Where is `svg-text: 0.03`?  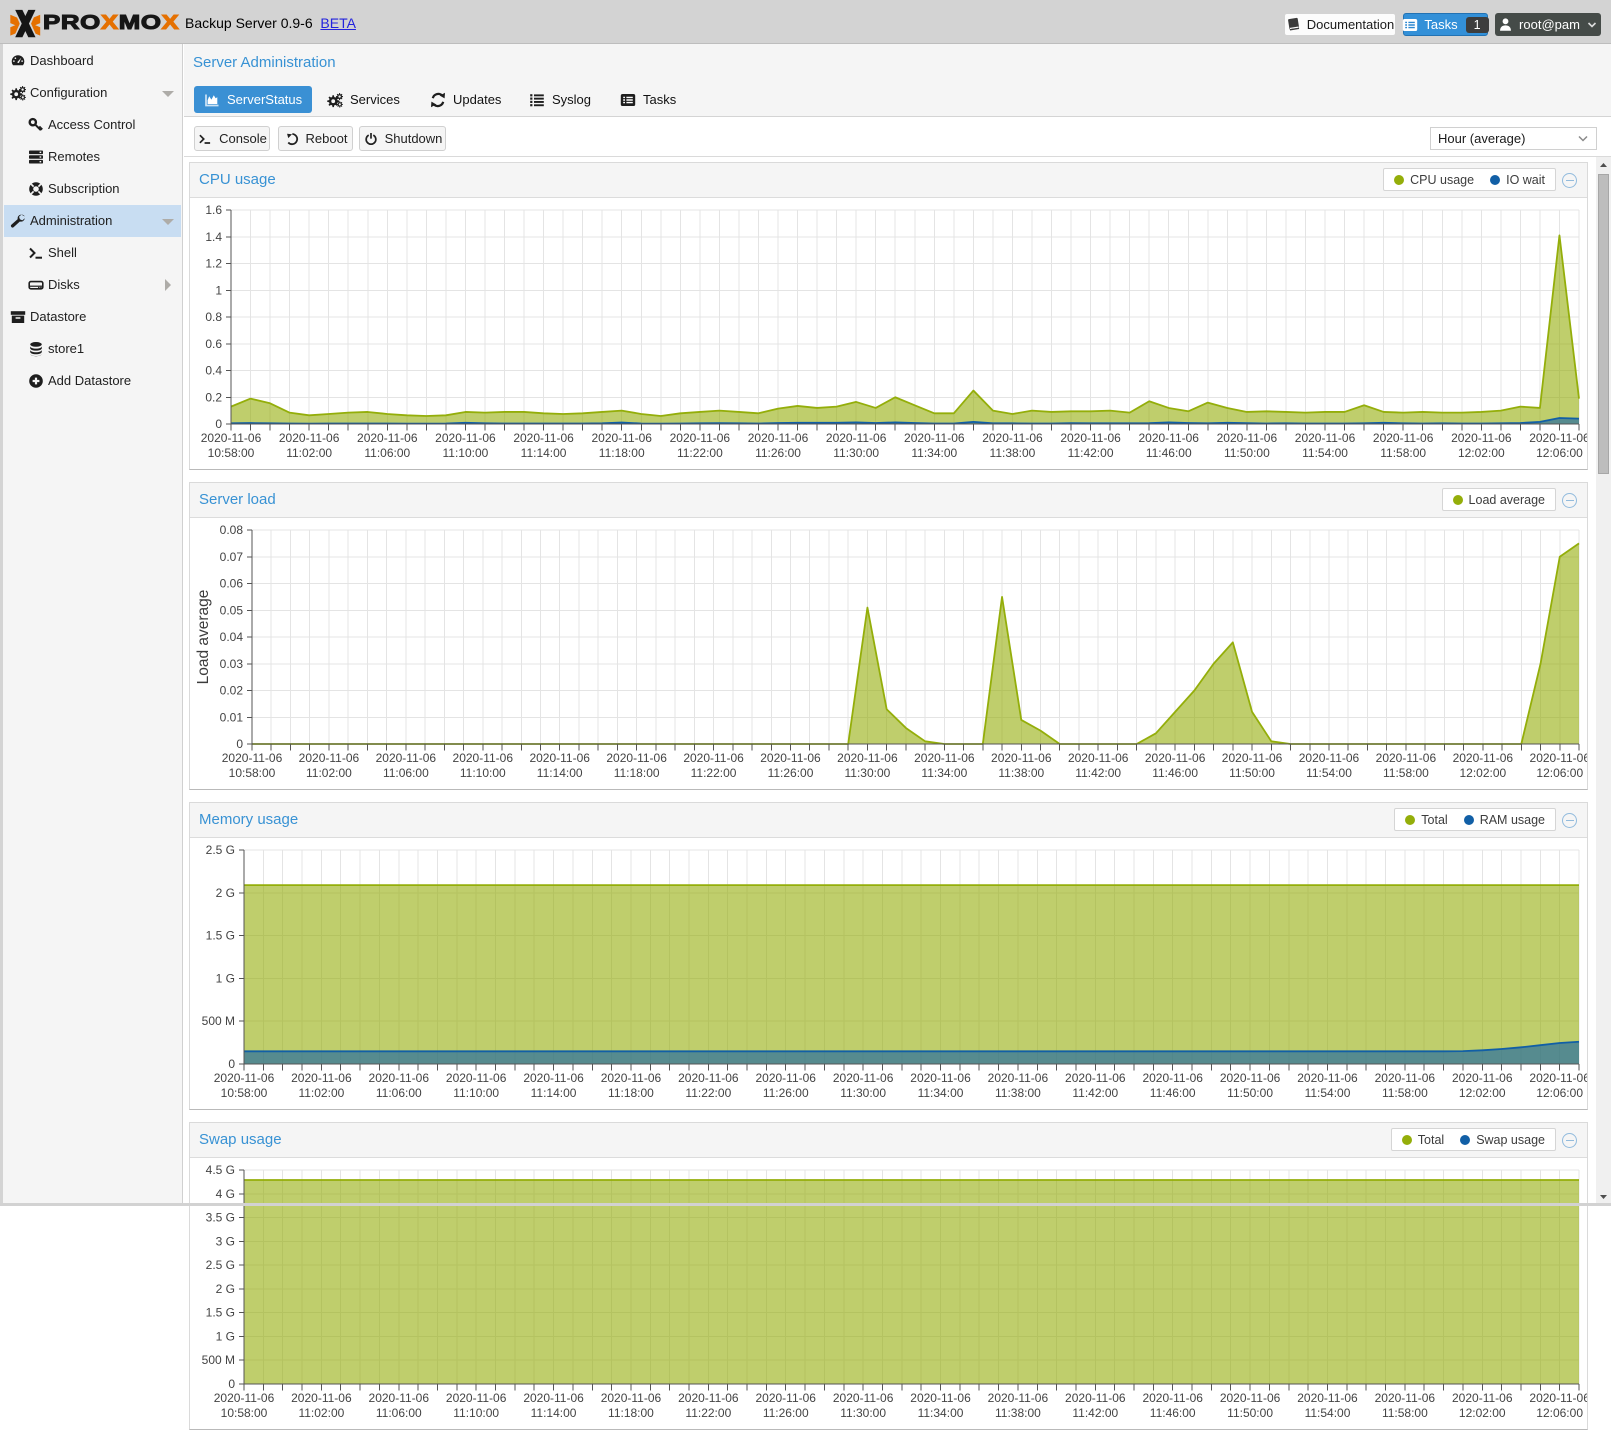
svg-text: 0.03 is located at coordinates (232, 664).